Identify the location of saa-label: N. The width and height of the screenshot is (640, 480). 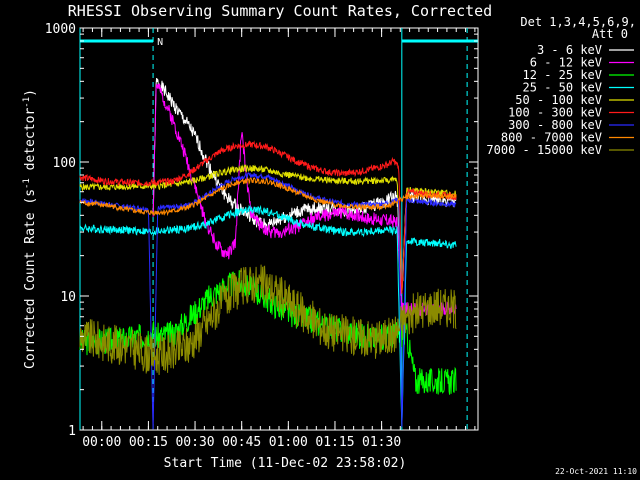
(160, 42).